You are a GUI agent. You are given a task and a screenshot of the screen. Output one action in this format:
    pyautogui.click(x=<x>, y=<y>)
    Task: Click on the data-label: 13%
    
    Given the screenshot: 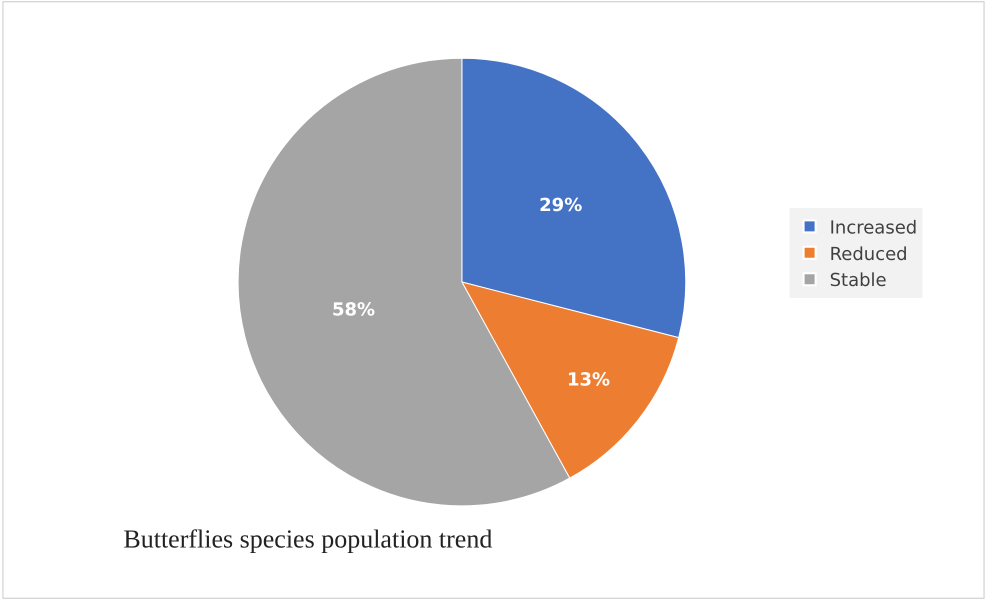 What is the action you would take?
    pyautogui.click(x=588, y=380)
    